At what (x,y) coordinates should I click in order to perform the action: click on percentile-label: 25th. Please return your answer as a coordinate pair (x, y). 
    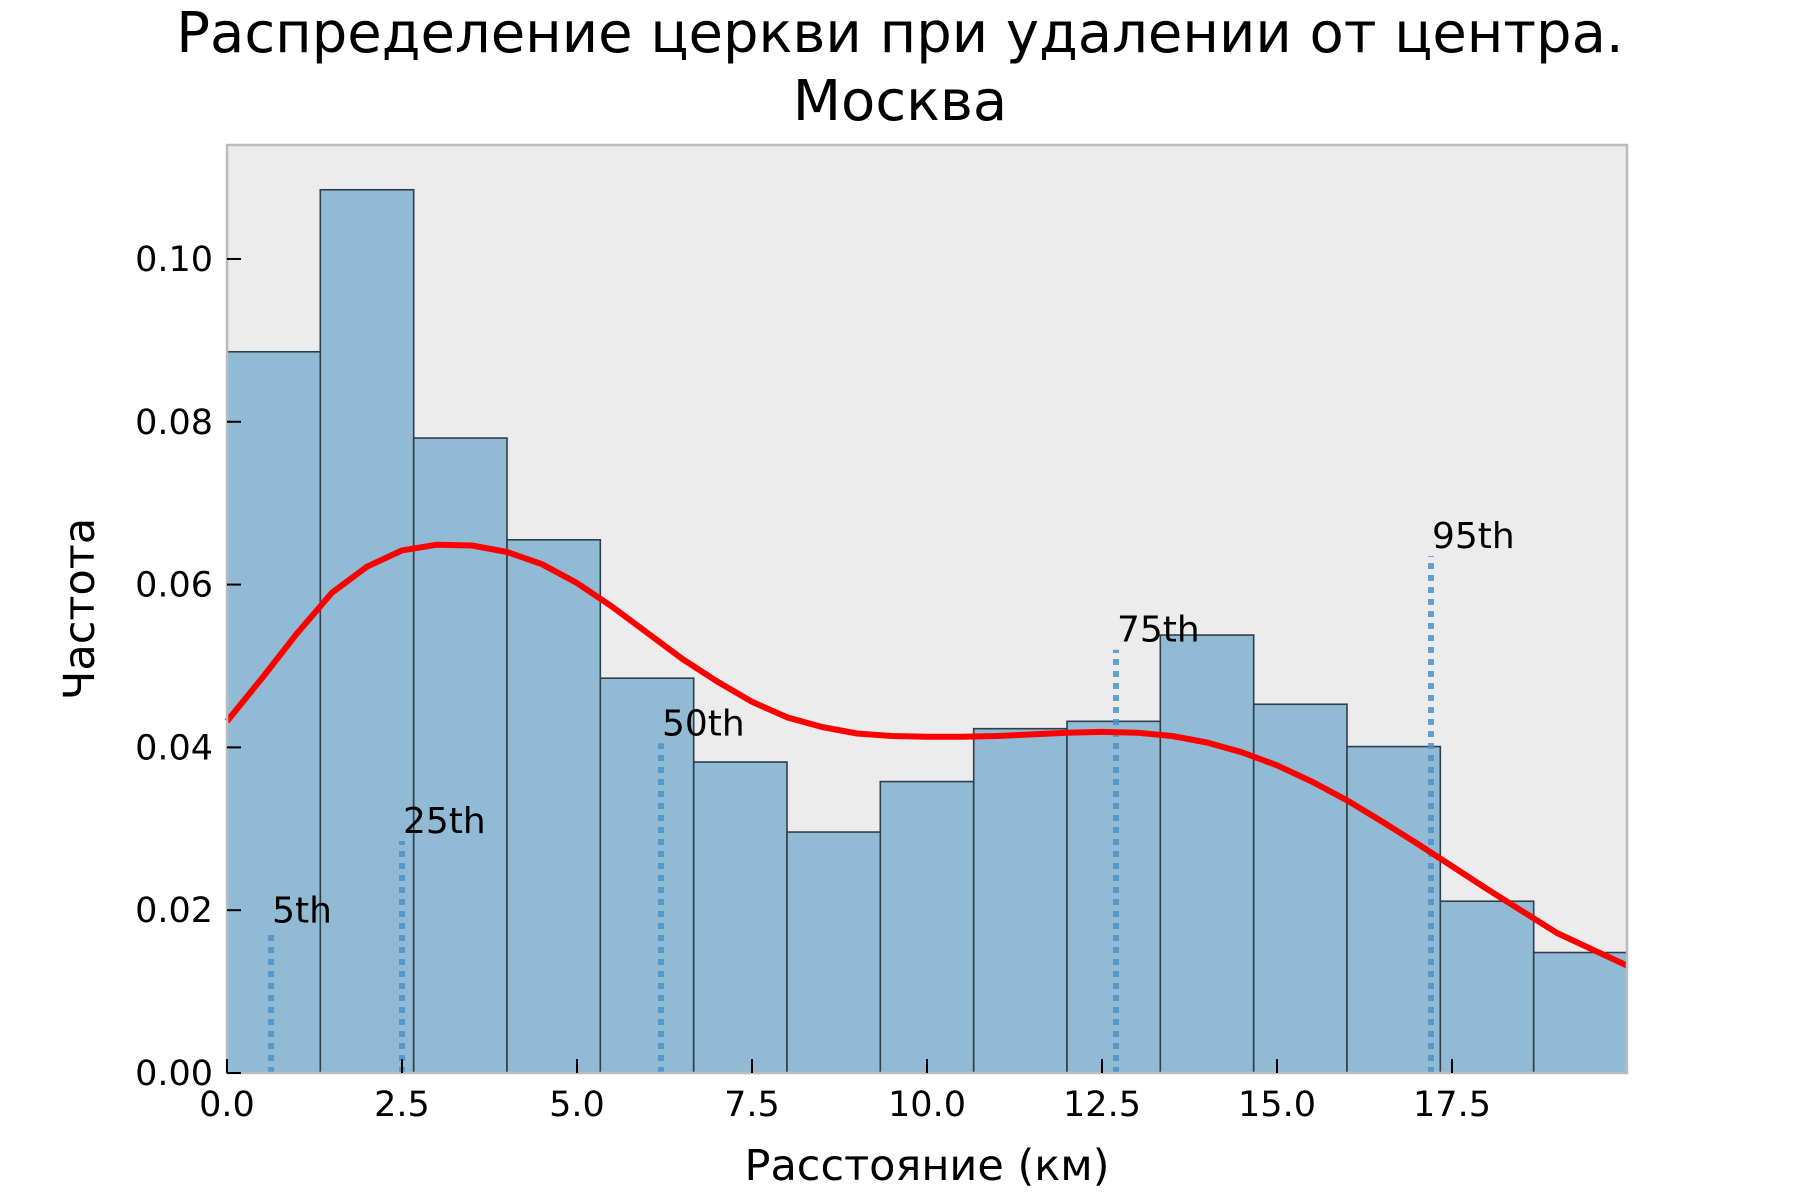
    Looking at the image, I should click on (444, 821).